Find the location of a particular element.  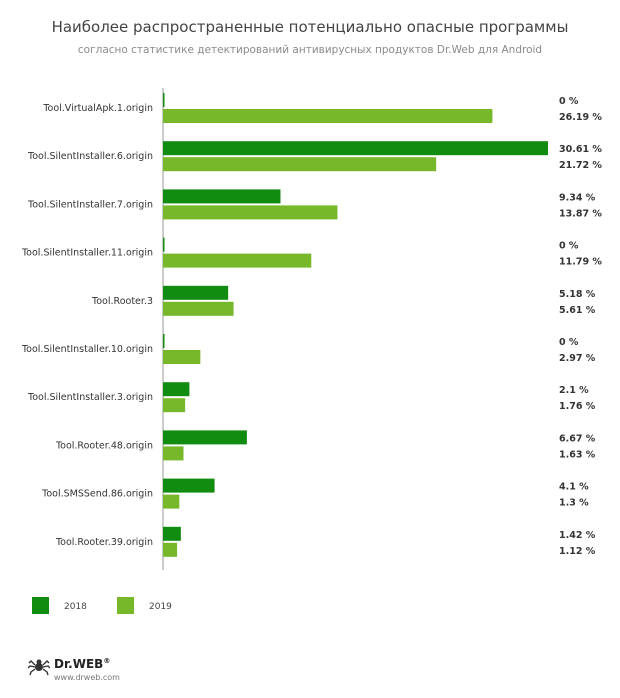

logo-name: Dr.WEB® is located at coordinates (82, 664).